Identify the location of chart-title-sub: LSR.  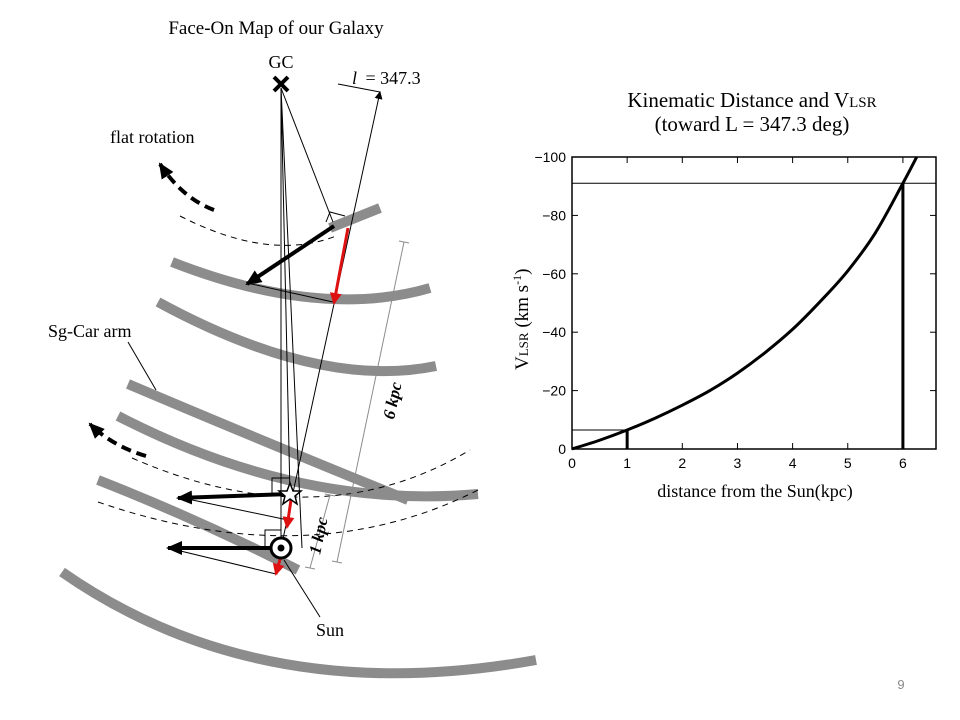
(863, 103).